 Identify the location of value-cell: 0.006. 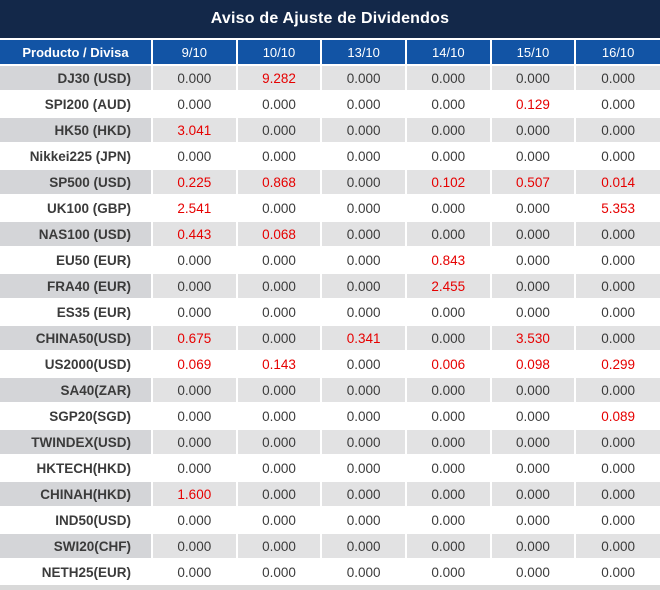
(448, 364).